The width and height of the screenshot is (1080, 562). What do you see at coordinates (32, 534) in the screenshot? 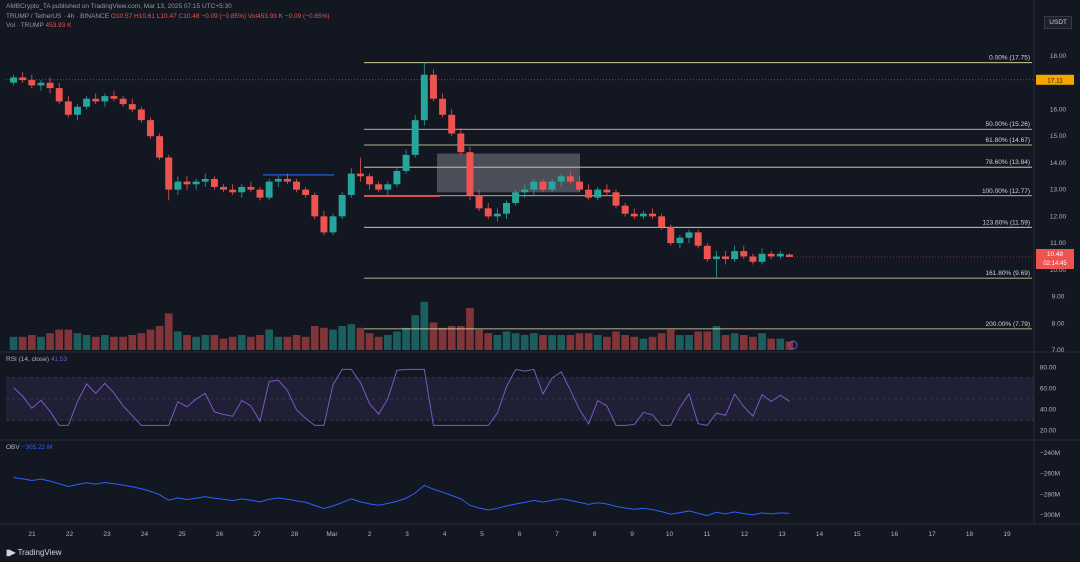
I see `time-axis-label: 21` at bounding box center [32, 534].